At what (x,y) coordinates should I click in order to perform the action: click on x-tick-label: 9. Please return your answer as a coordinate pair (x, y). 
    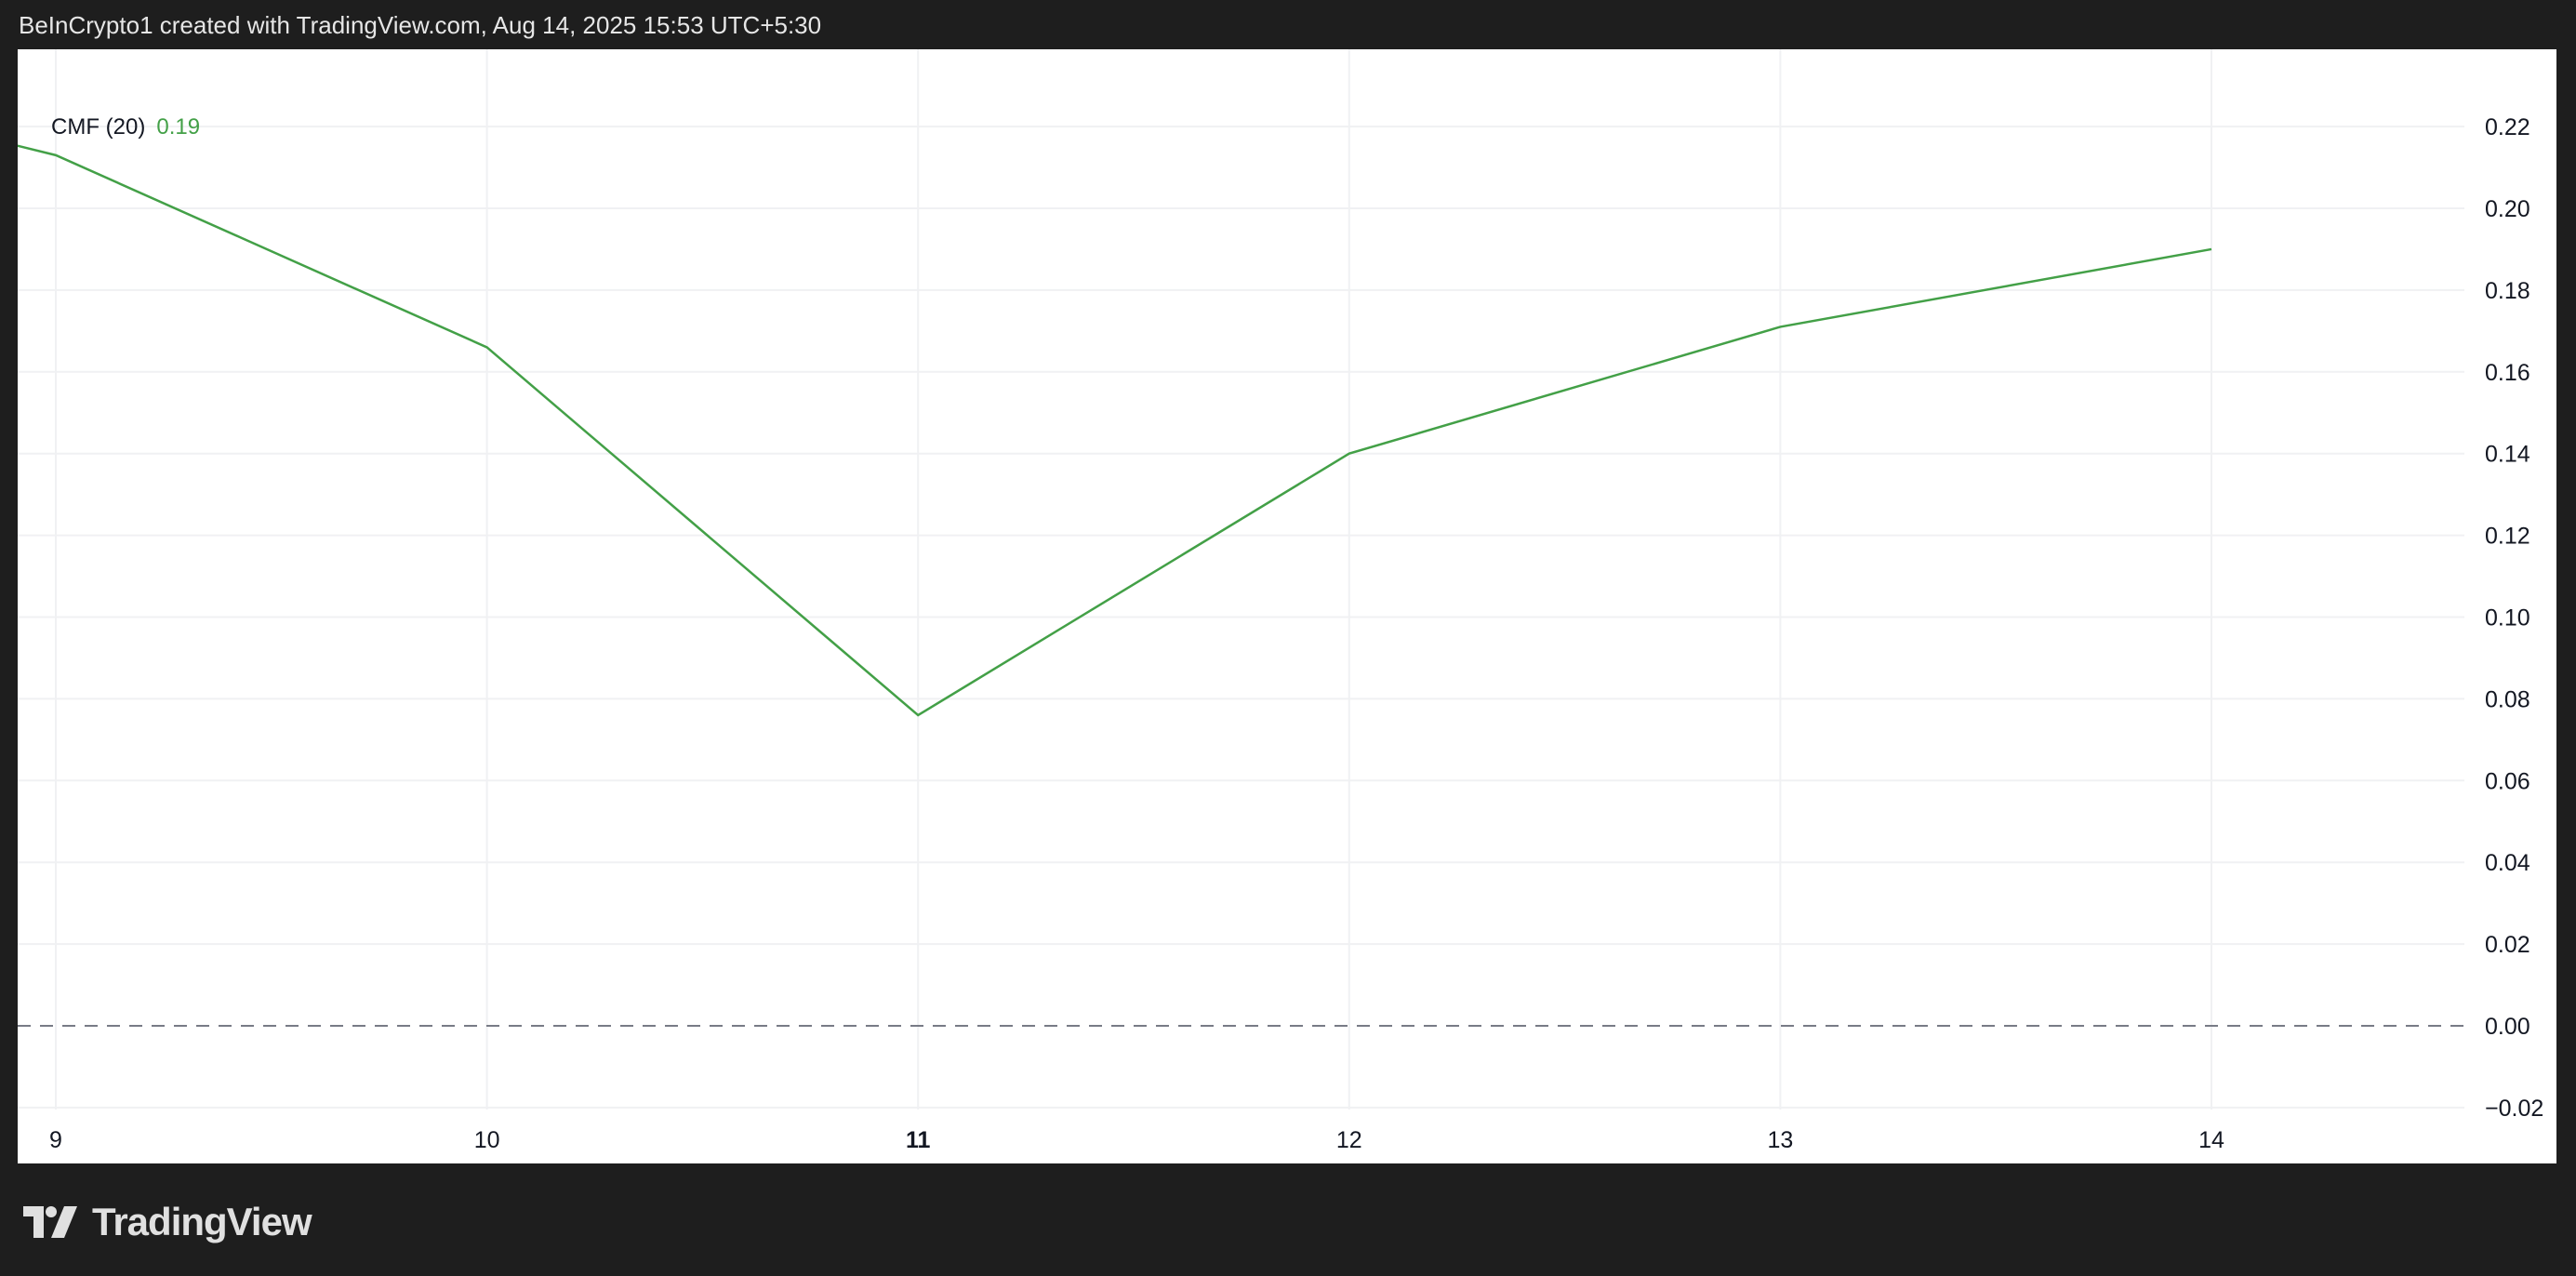
    Looking at the image, I should click on (55, 1140).